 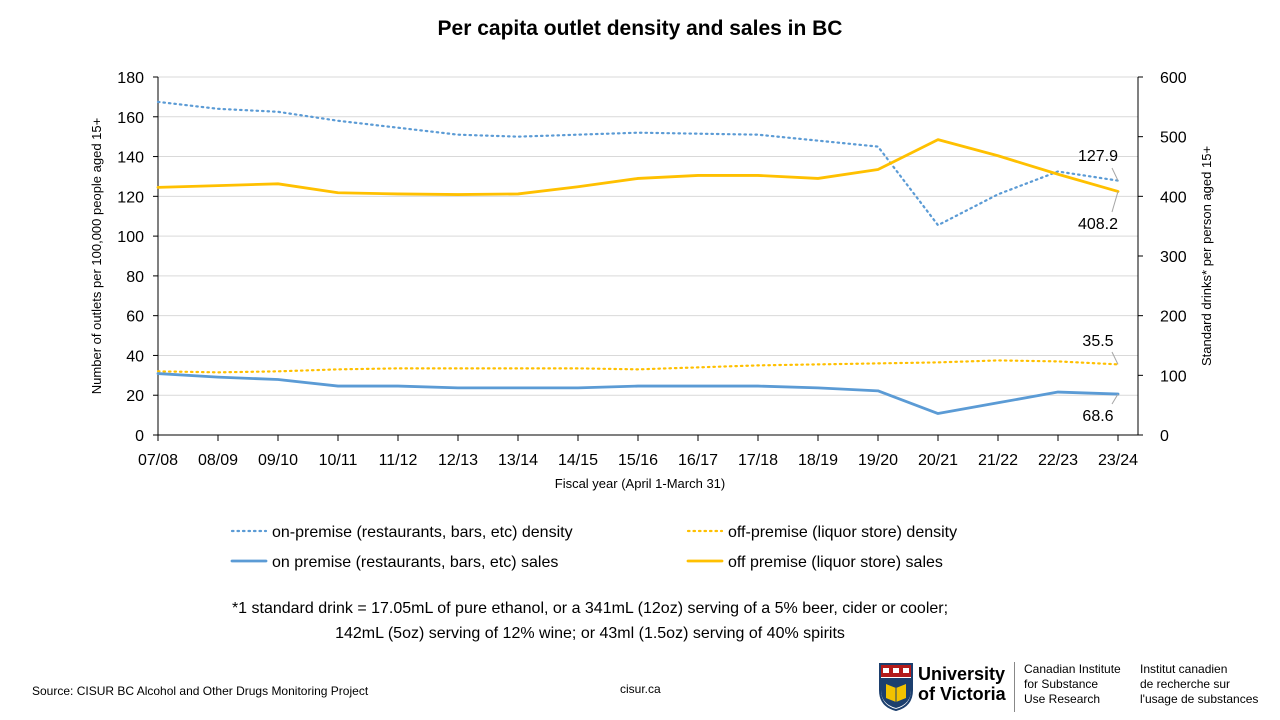 What do you see at coordinates (758, 460) in the screenshot?
I see `x-tick-label: 17/18` at bounding box center [758, 460].